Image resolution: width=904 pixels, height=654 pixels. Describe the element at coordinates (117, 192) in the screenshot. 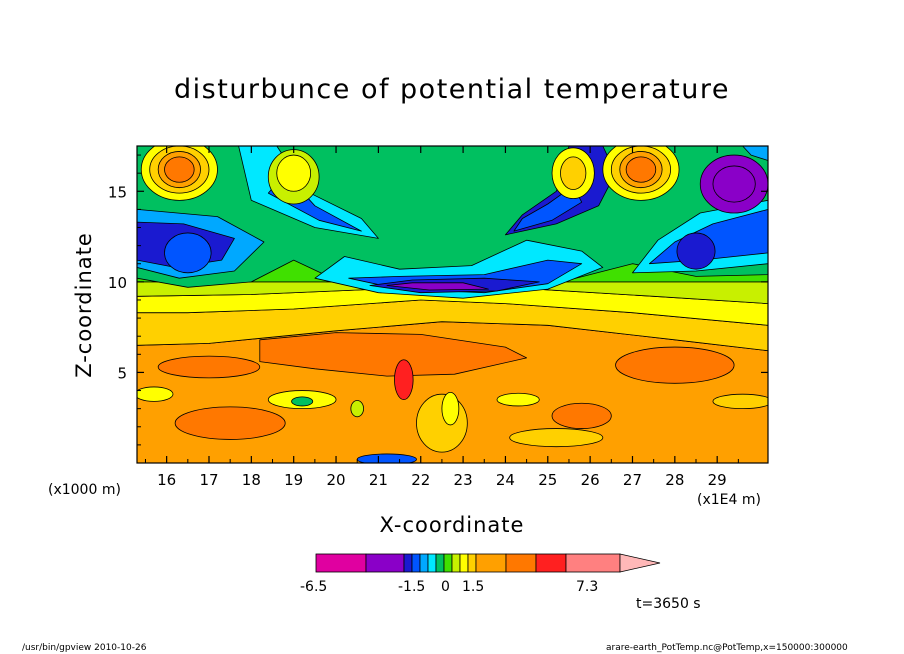

I see `y-tick-label: 15` at that location.